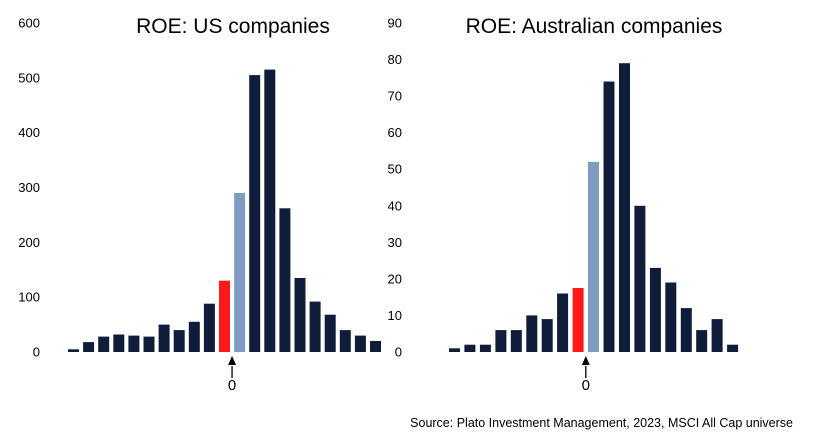  Describe the element at coordinates (232, 375) in the screenshot. I see `us-zero-marker: 0` at that location.